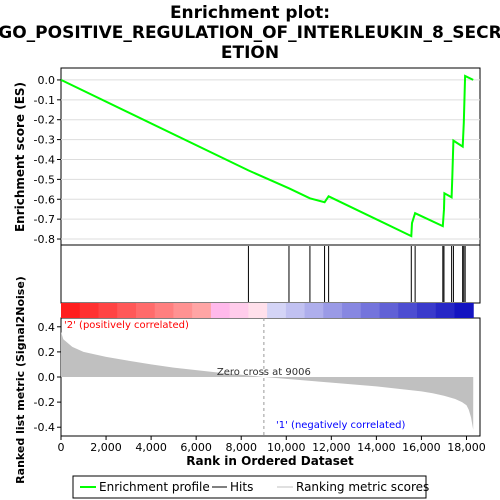 Image resolution: width=500 pixels, height=500 pixels. What do you see at coordinates (250, 13) in the screenshot?
I see `title-line-1: Enrichment plot:` at bounding box center [250, 13].